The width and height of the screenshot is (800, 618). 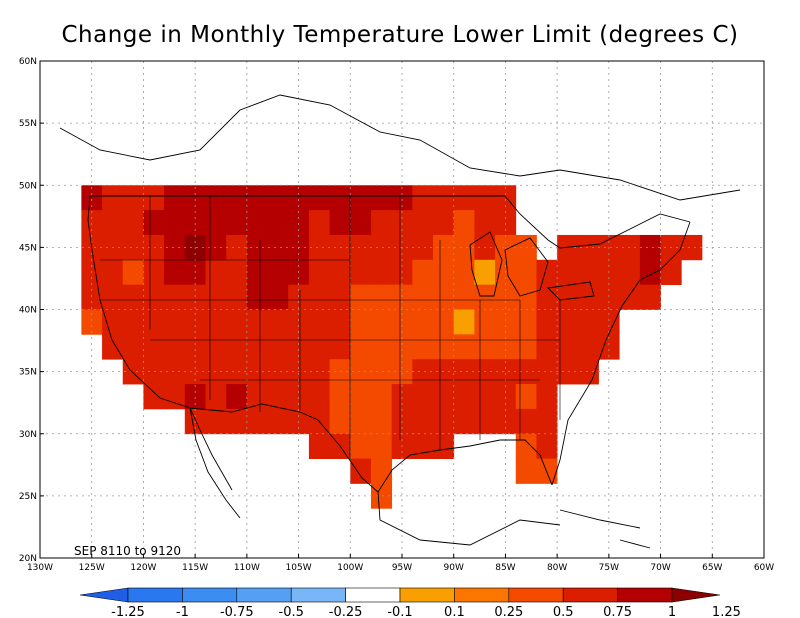 I want to click on colorbar-label: 1.25, so click(x=726, y=611).